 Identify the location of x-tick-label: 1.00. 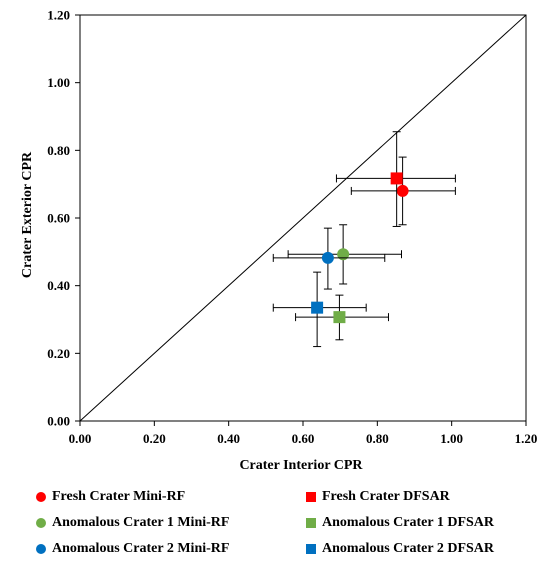
(451, 438).